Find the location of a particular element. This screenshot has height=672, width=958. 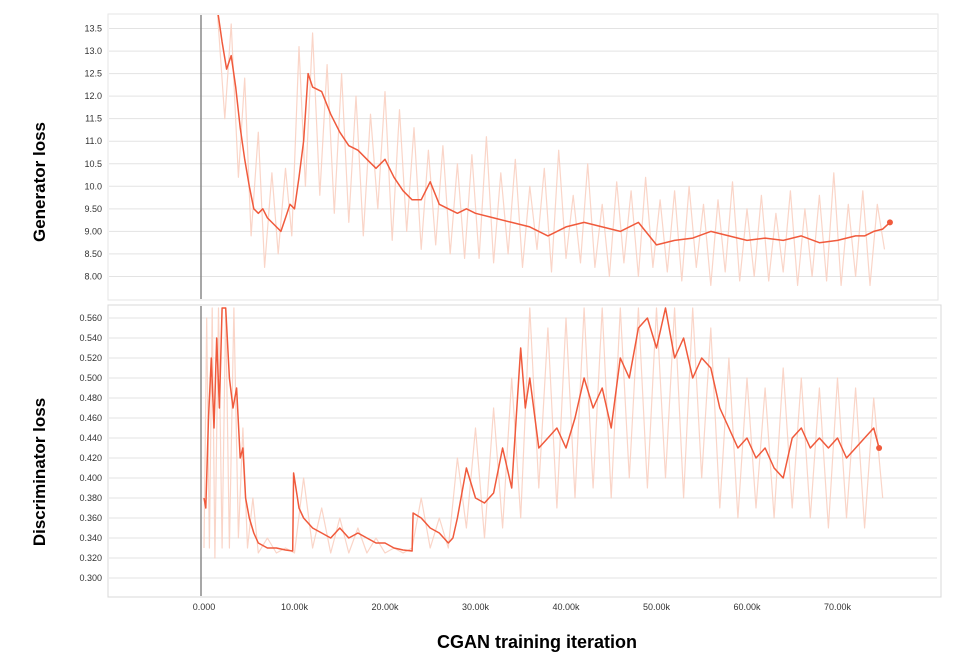

generator-y-tick-label: 8.50 is located at coordinates (93, 254).